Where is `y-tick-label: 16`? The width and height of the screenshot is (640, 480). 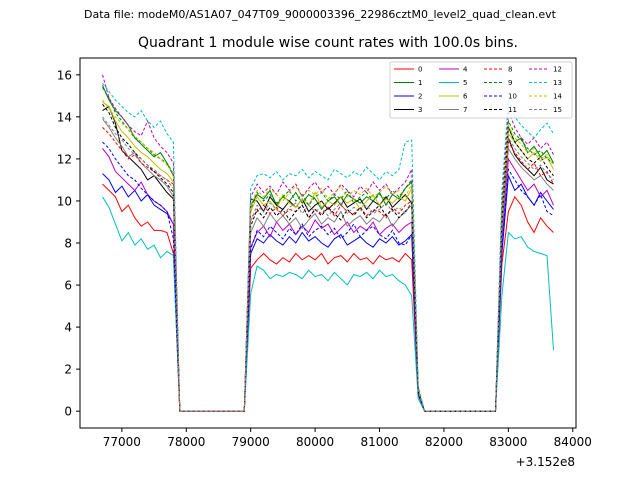 y-tick-label: 16 is located at coordinates (64, 75).